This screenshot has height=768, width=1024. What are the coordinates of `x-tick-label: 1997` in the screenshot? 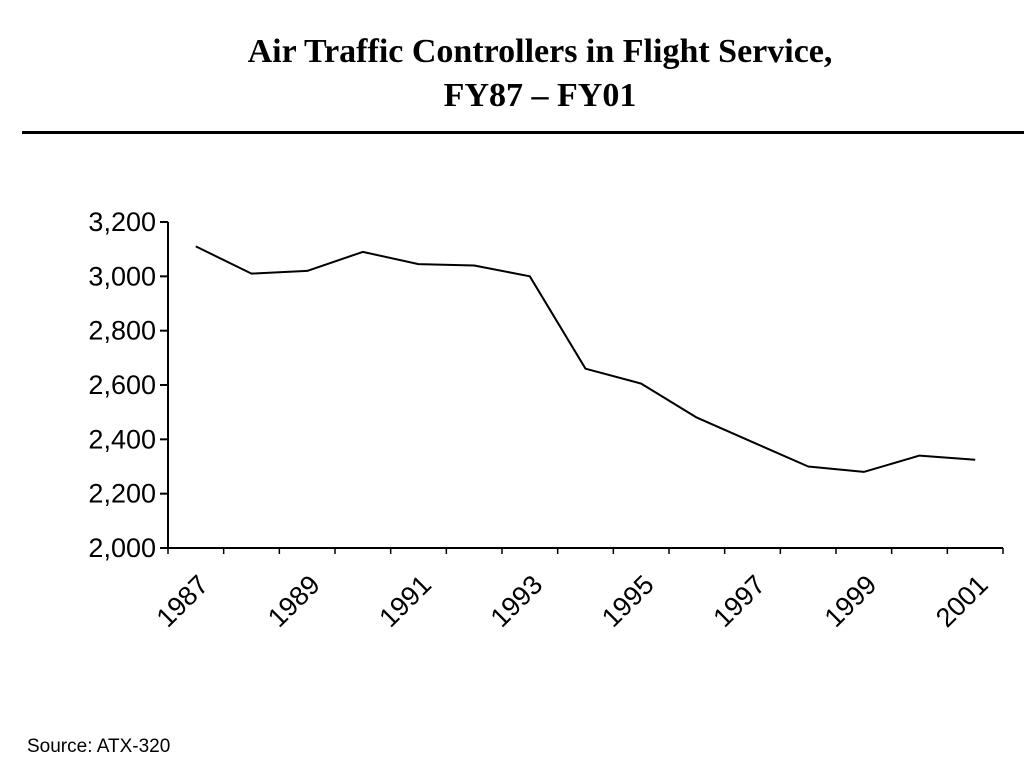 It's located at (739, 601).